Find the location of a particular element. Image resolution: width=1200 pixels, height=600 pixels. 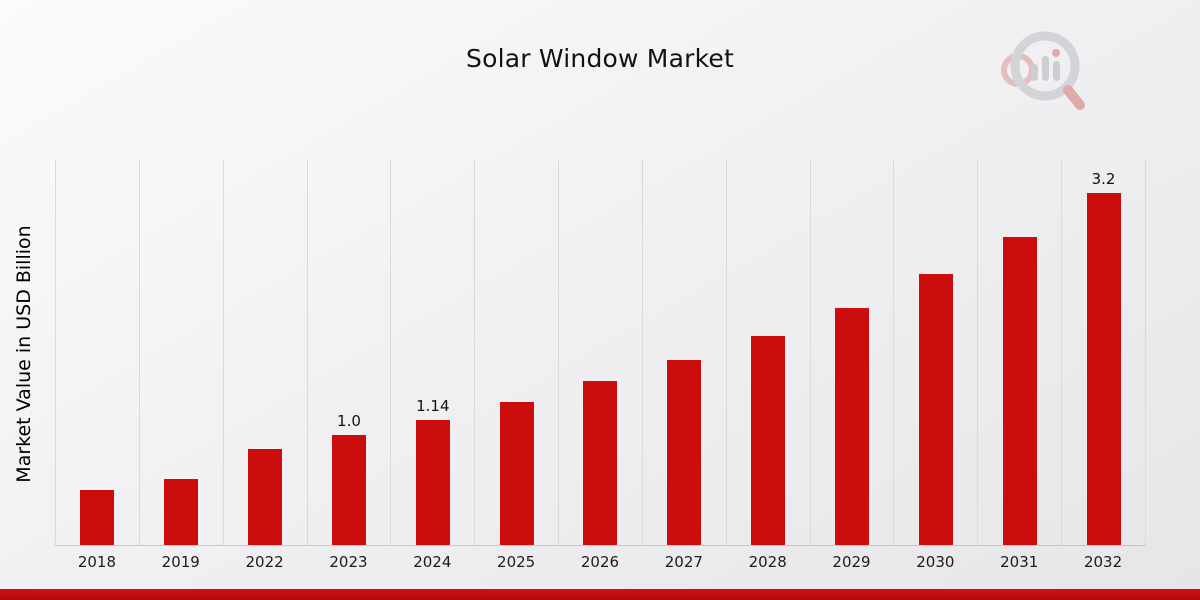

x-tick-label-2025: 2025 is located at coordinates (516, 562).